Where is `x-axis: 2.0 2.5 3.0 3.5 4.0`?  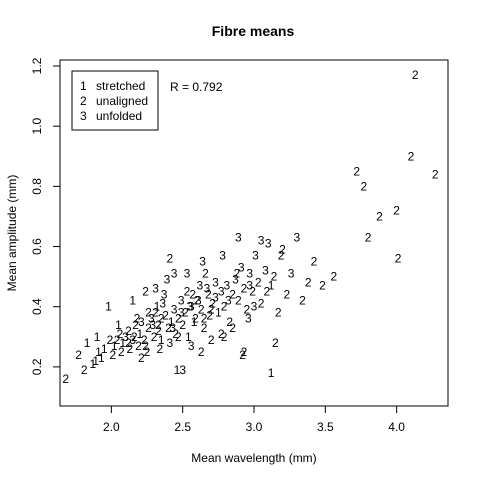
x-axis: 2.0 2.5 3.0 3.5 4.0 is located at coordinates (254, 420).